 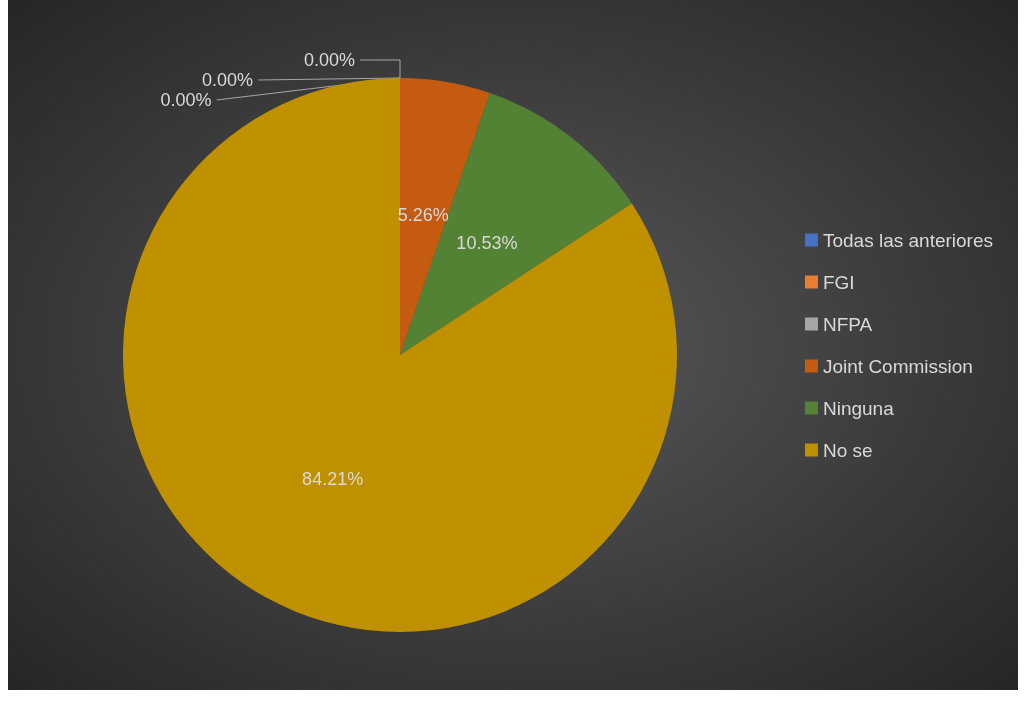 What do you see at coordinates (908, 240) in the screenshot?
I see `legend-label: Todas las anteriores` at bounding box center [908, 240].